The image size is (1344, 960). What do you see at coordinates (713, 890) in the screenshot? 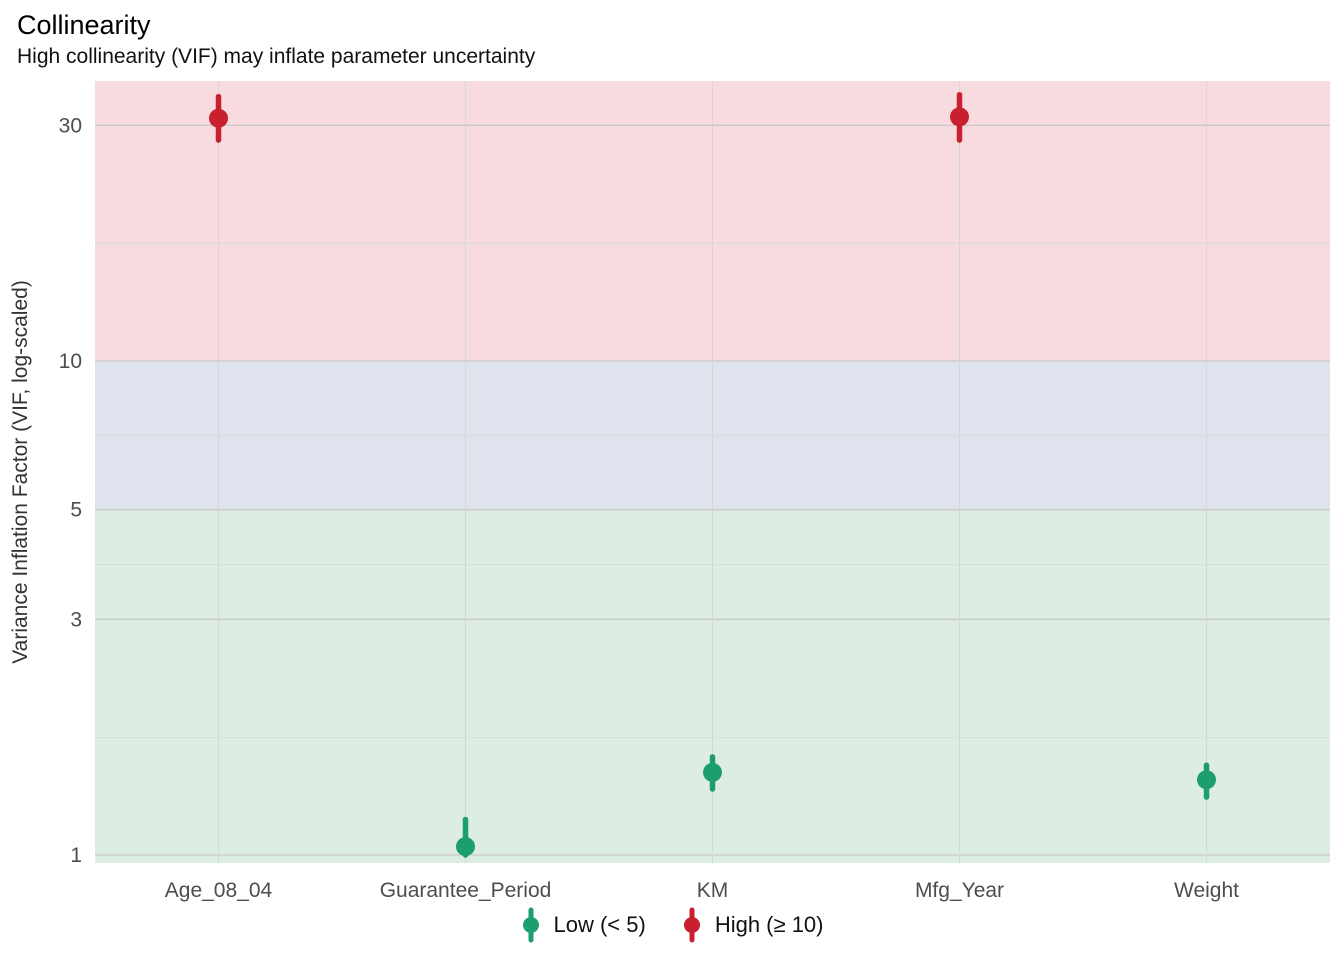
I see `x-category-label: KM` at bounding box center [713, 890].